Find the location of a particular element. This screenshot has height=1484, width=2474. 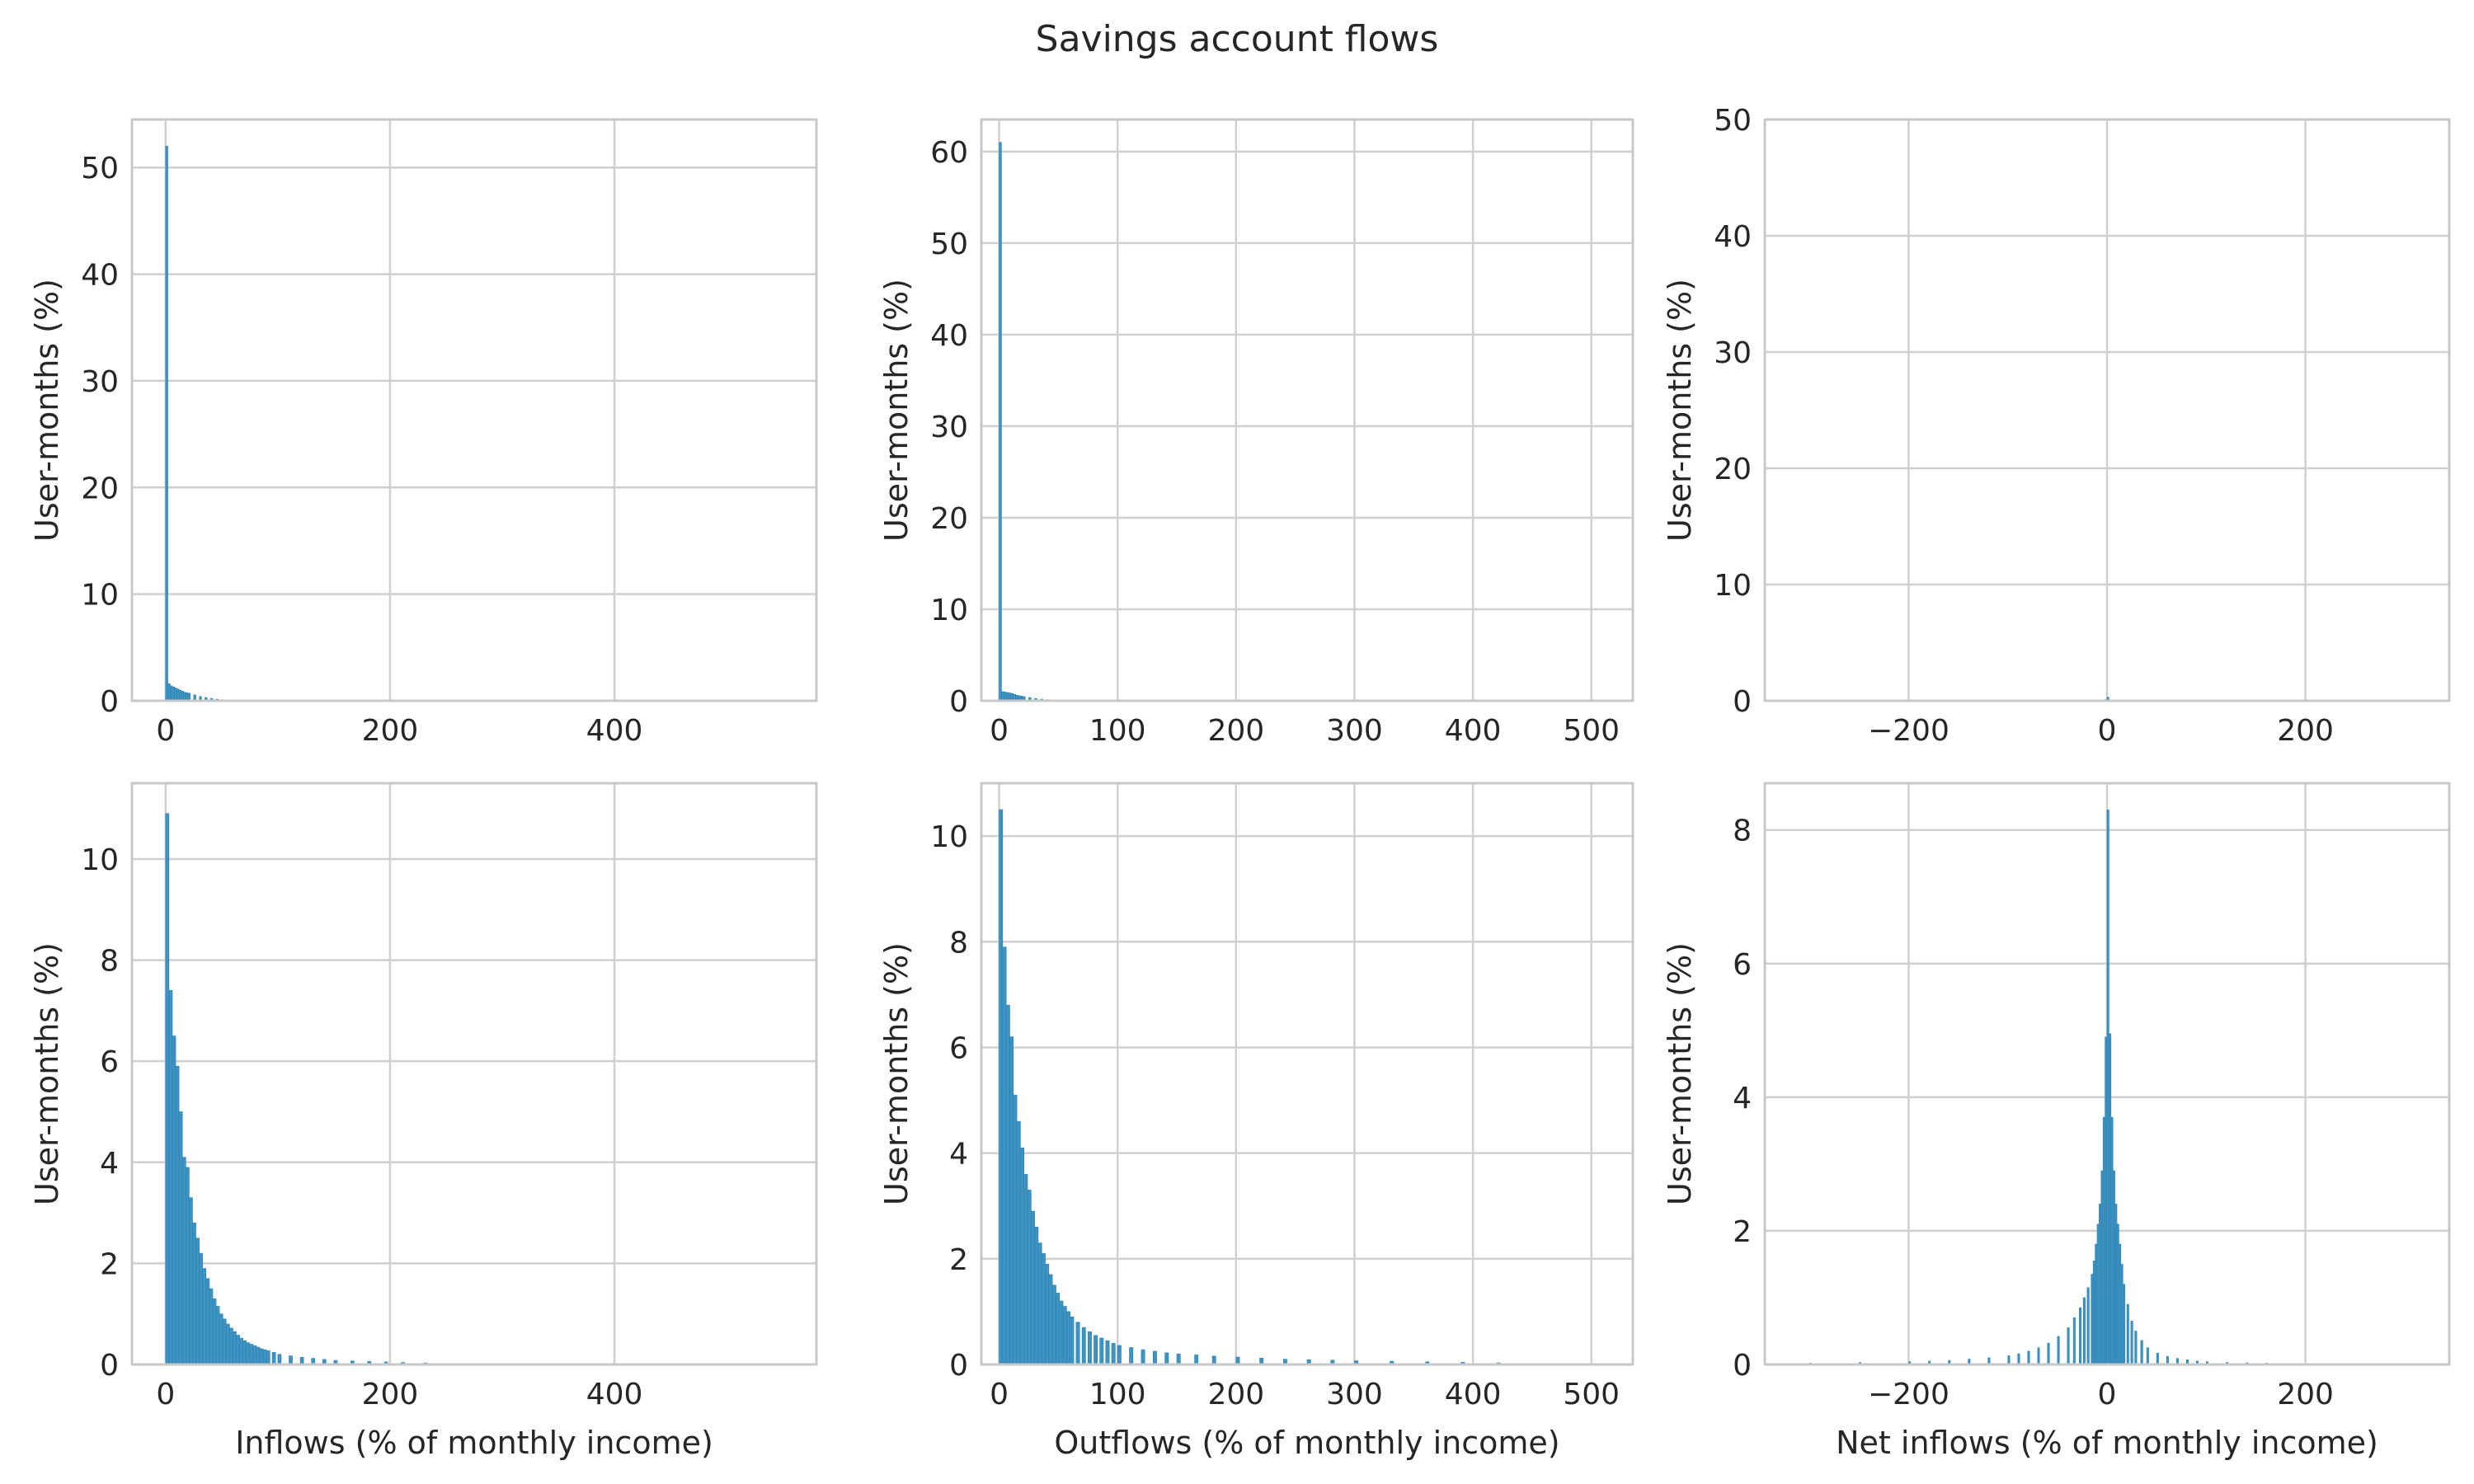

plot-area-outflows-zoom is located at coordinates (1307, 1073).